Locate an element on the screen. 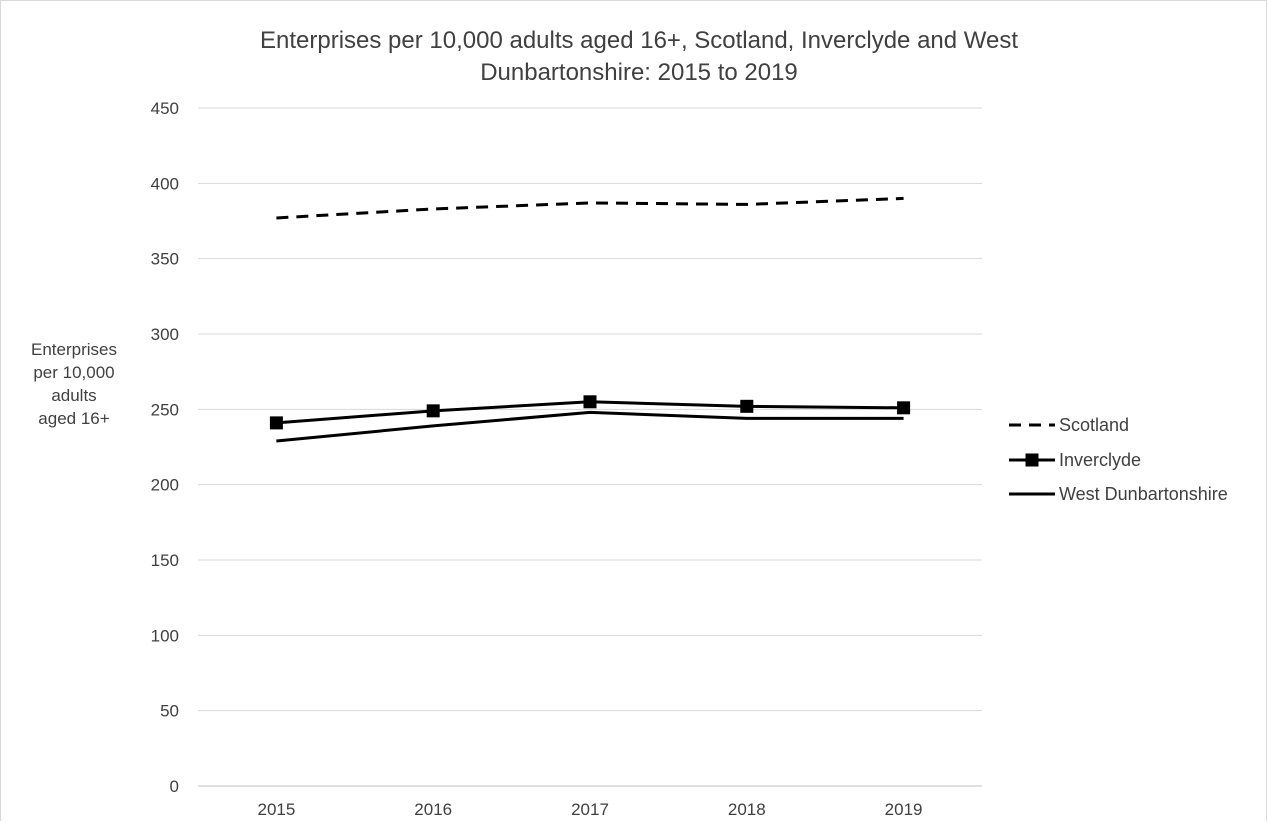 The height and width of the screenshot is (822, 1269). y-tick-label: 0 is located at coordinates (174, 786).